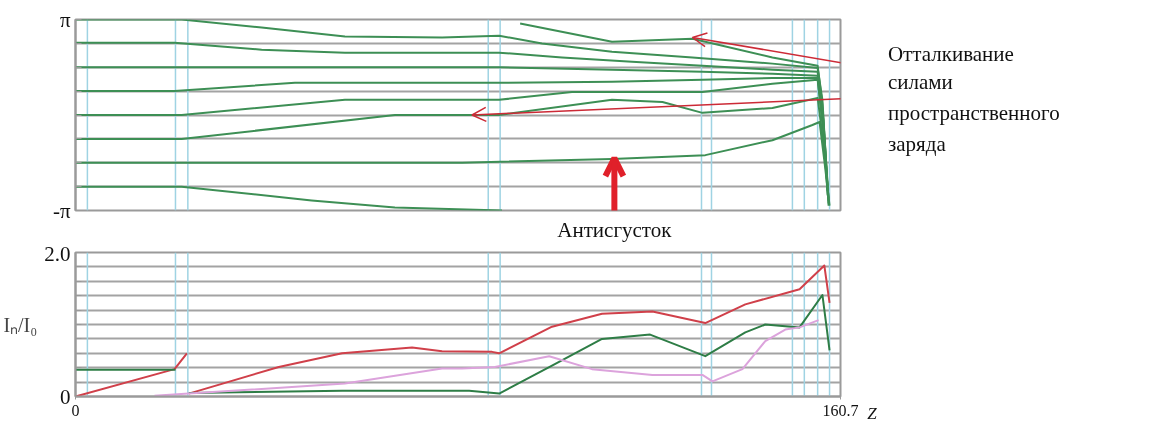 The width and height of the screenshot is (1160, 437). I want to click on y-axis-title: Iₙ/I₀, so click(20, 324).